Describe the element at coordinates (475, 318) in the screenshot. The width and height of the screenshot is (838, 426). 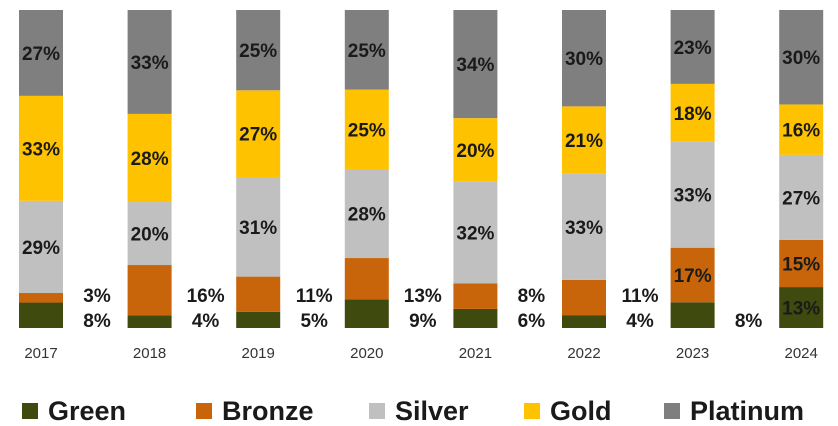
I see `bar-segment-green-2021` at that location.